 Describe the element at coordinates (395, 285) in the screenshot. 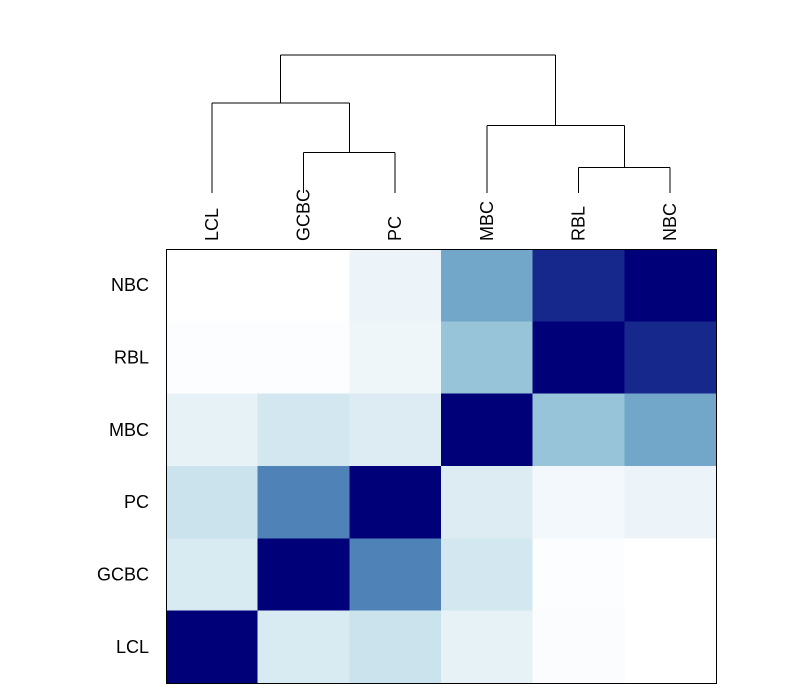

I see `heatmap-cell-nbc-pc` at that location.